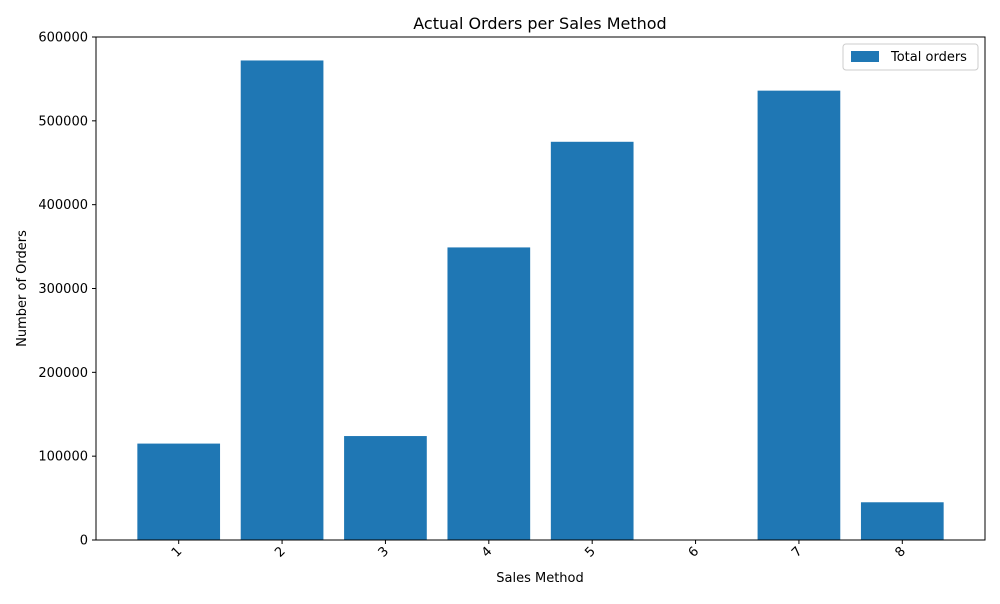 The width and height of the screenshot is (1000, 604). Describe the element at coordinates (63, 121) in the screenshot. I see `y-tick-label: 500000` at that location.